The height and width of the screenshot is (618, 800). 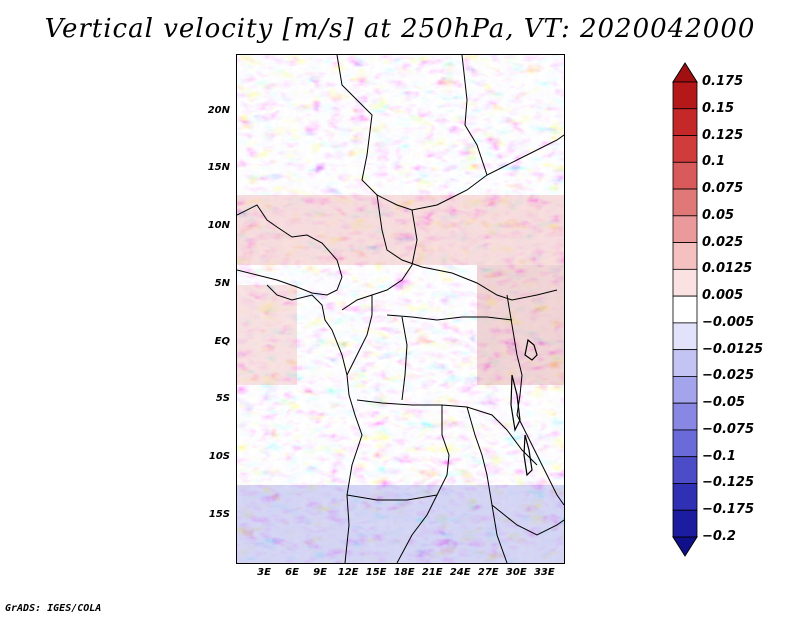 What do you see at coordinates (685, 72) in the screenshot?
I see `colorbar-top-arrow` at bounding box center [685, 72].